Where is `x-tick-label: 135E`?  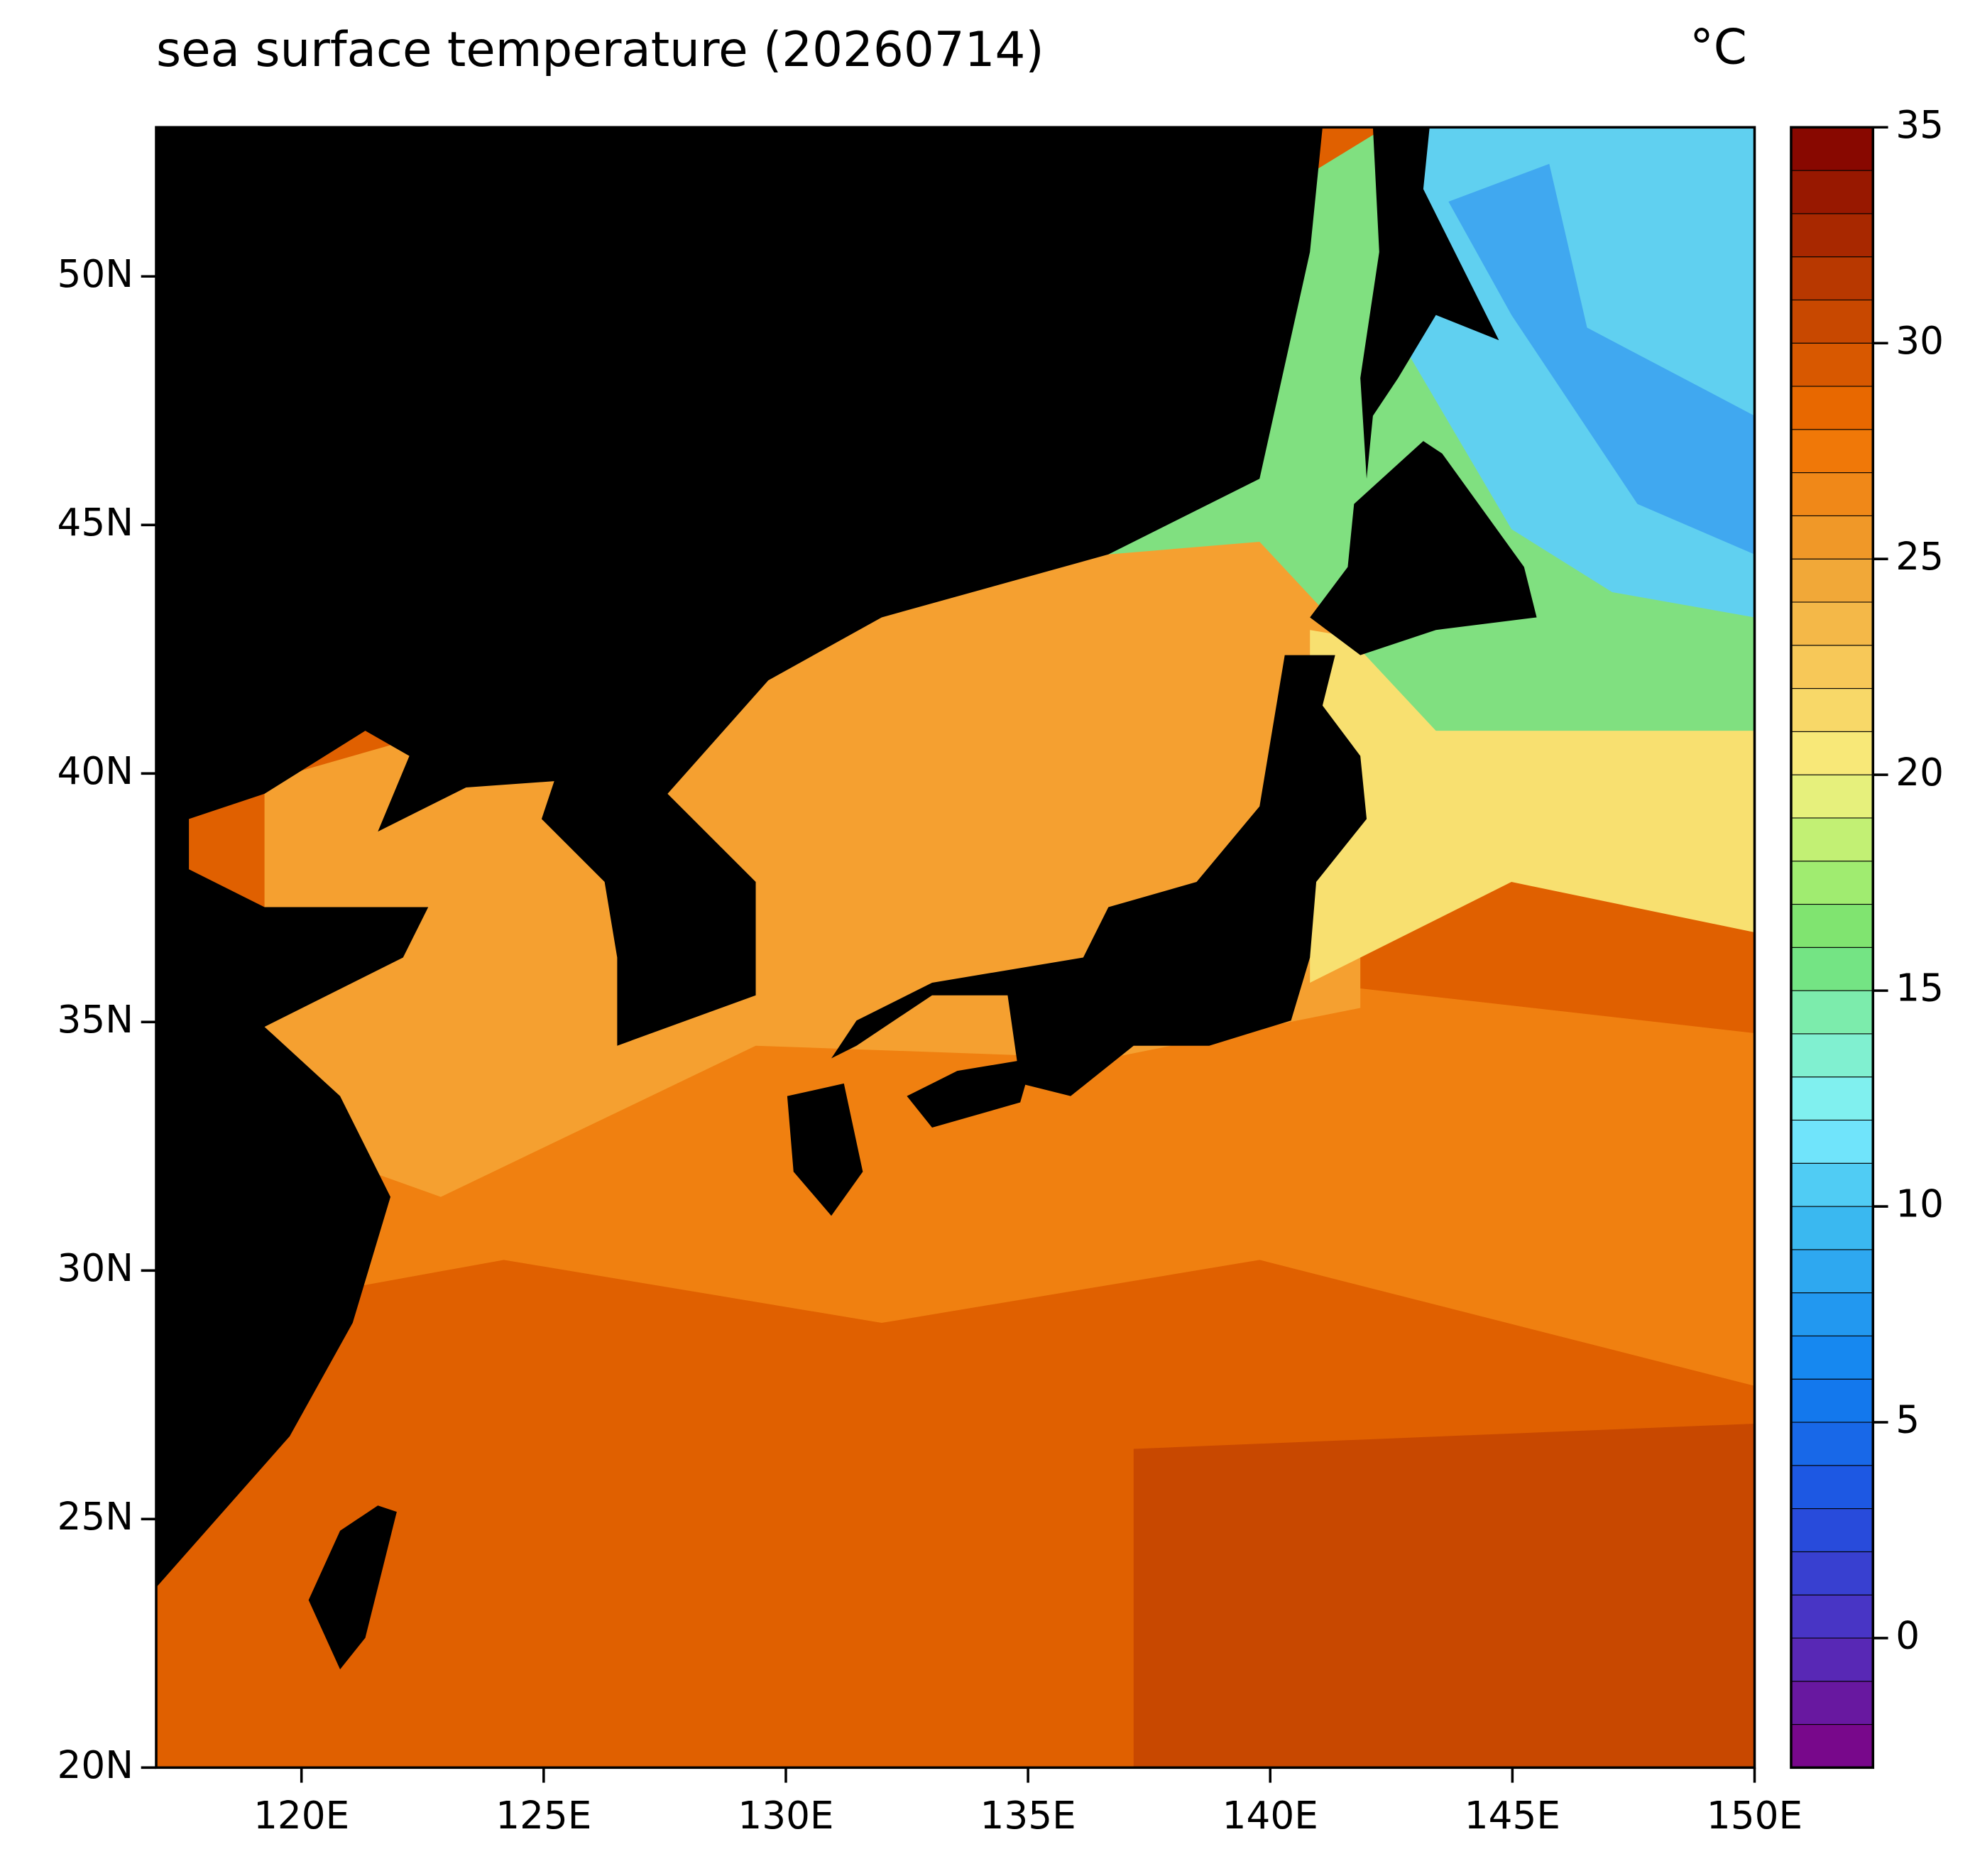
x-tick-label: 135E is located at coordinates (1028, 1816).